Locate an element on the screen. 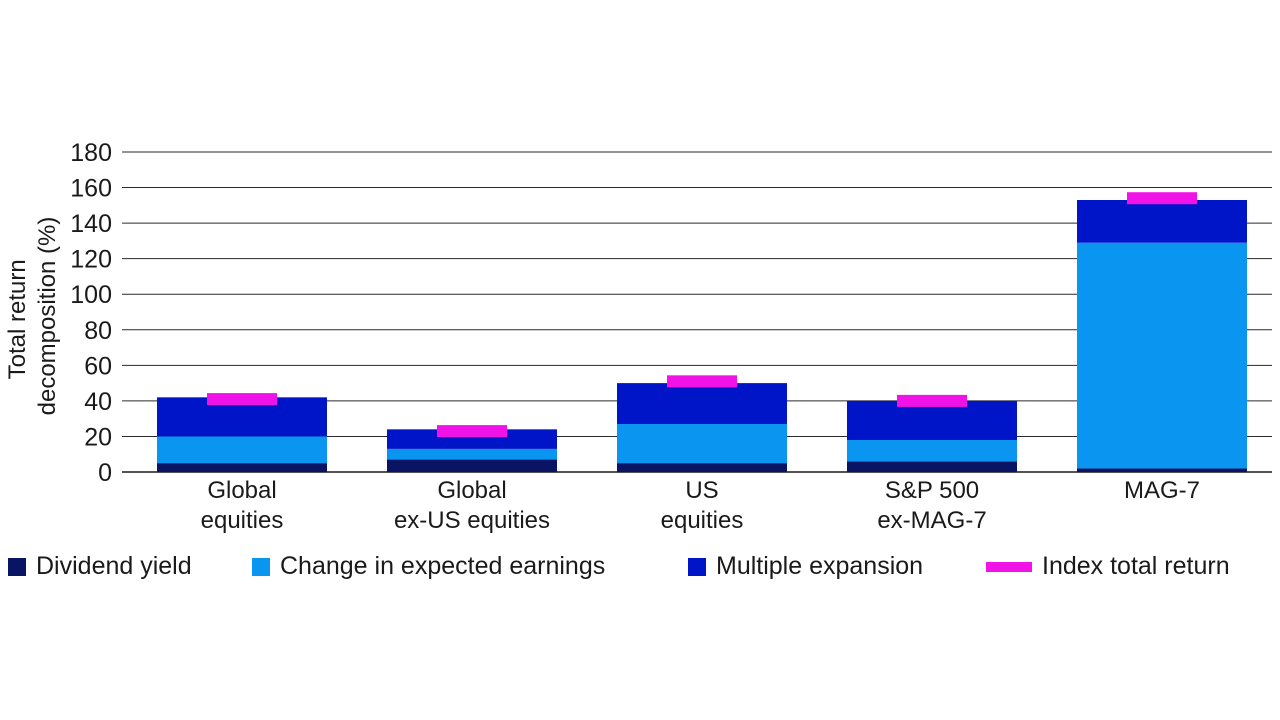 The image size is (1280, 720). legend-item-dividend-yield: Dividend yield is located at coordinates (100, 566).